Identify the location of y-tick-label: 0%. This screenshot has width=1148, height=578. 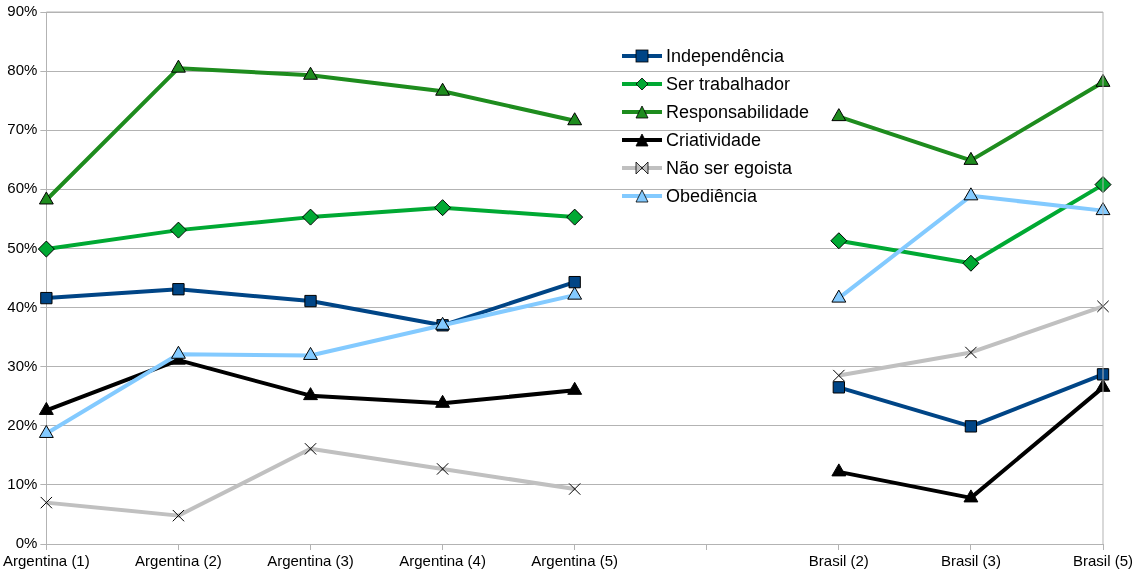
(26, 543).